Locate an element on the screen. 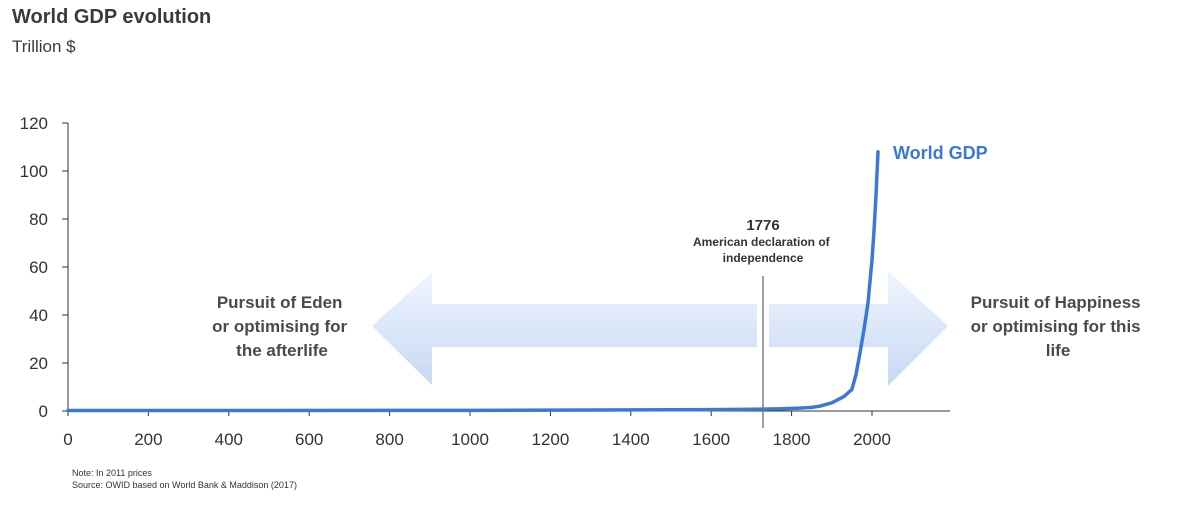 The image size is (1182, 505). x-tick-label: 200 is located at coordinates (148, 439).